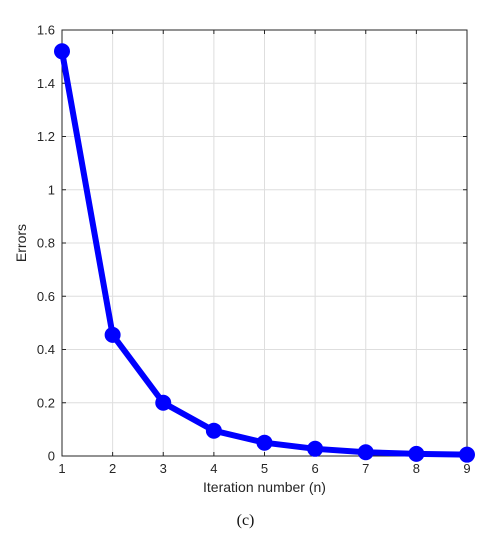 This screenshot has width=491, height=550. What do you see at coordinates (365, 468) in the screenshot?
I see `x-tick-label: 7` at bounding box center [365, 468].